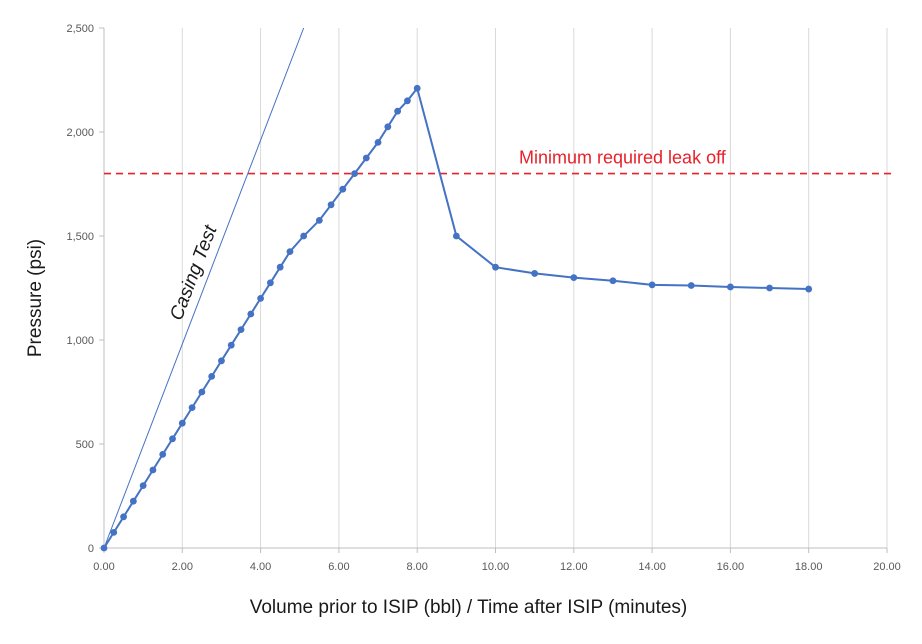 The image size is (922, 644). I want to click on y-tick-label-5: 2,500, so click(80, 29).